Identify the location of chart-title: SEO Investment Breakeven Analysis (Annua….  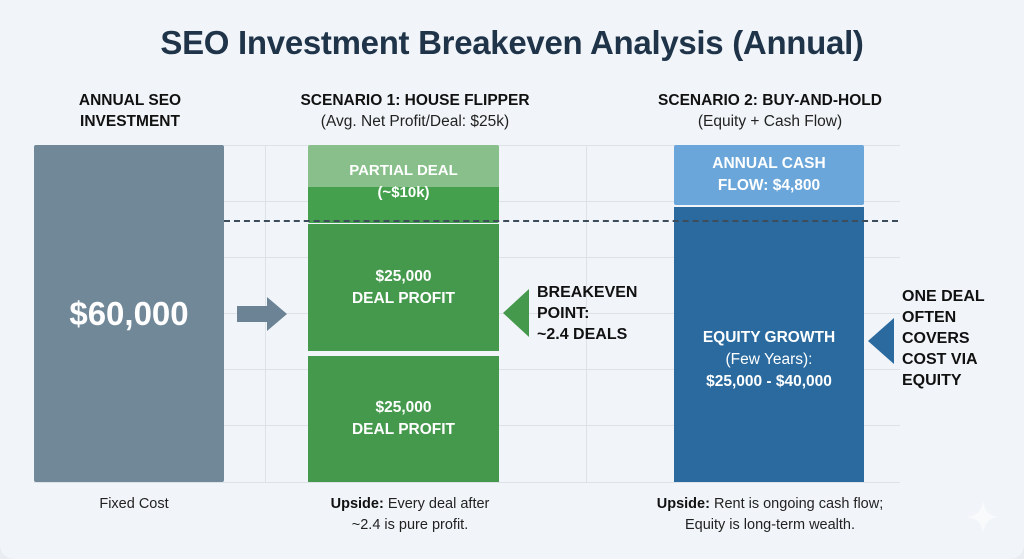
(512, 42).